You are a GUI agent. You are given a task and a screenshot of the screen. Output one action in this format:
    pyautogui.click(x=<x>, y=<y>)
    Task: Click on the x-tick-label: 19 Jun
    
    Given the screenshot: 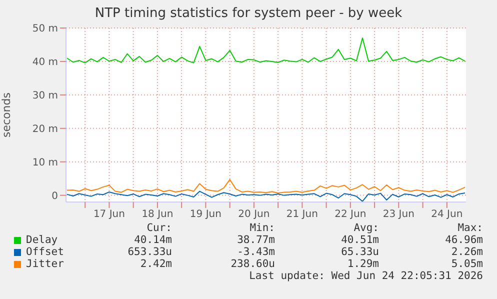 What is the action you would take?
    pyautogui.click(x=206, y=214)
    